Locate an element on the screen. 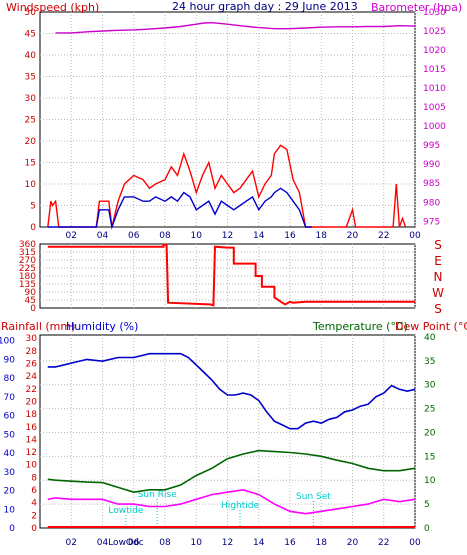  humidity-tick-label: 30 is located at coordinates (10, 473).